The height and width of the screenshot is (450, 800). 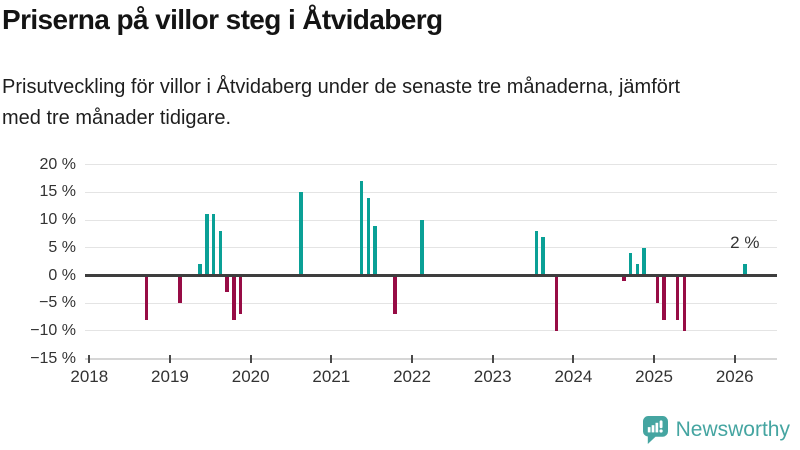 What do you see at coordinates (654, 376) in the screenshot?
I see `x-tick-label: 2025` at bounding box center [654, 376].